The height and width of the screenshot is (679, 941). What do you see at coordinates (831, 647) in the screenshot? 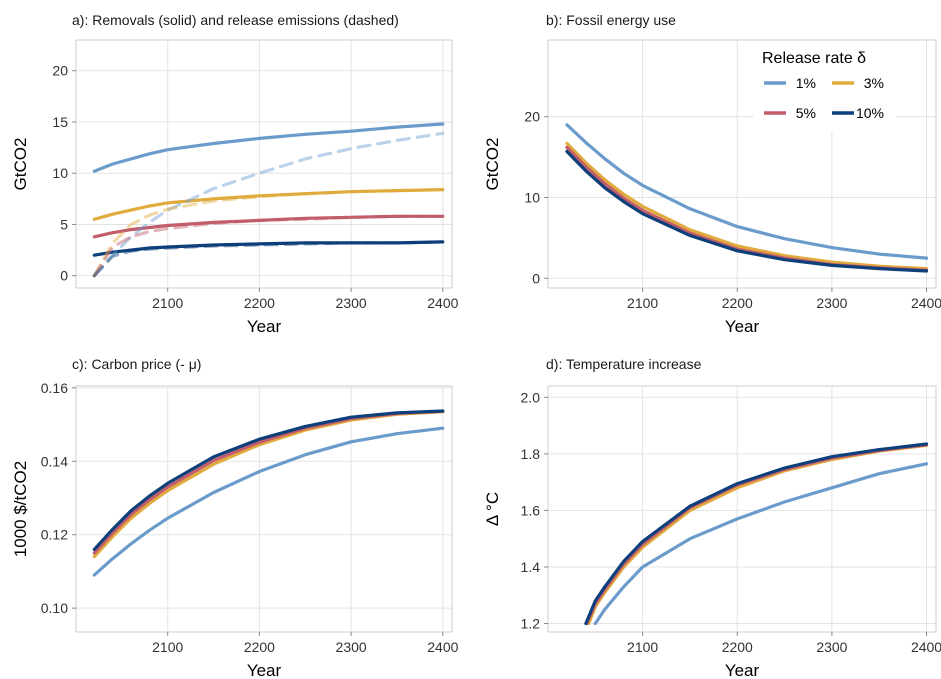
I see `panel-d-xtick-2: 2300` at bounding box center [831, 647].